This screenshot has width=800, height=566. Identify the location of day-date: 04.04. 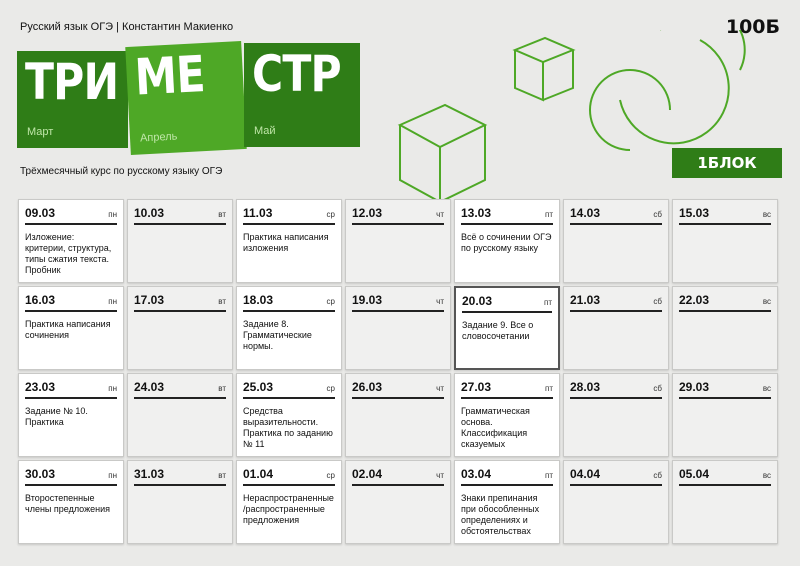
(585, 474).